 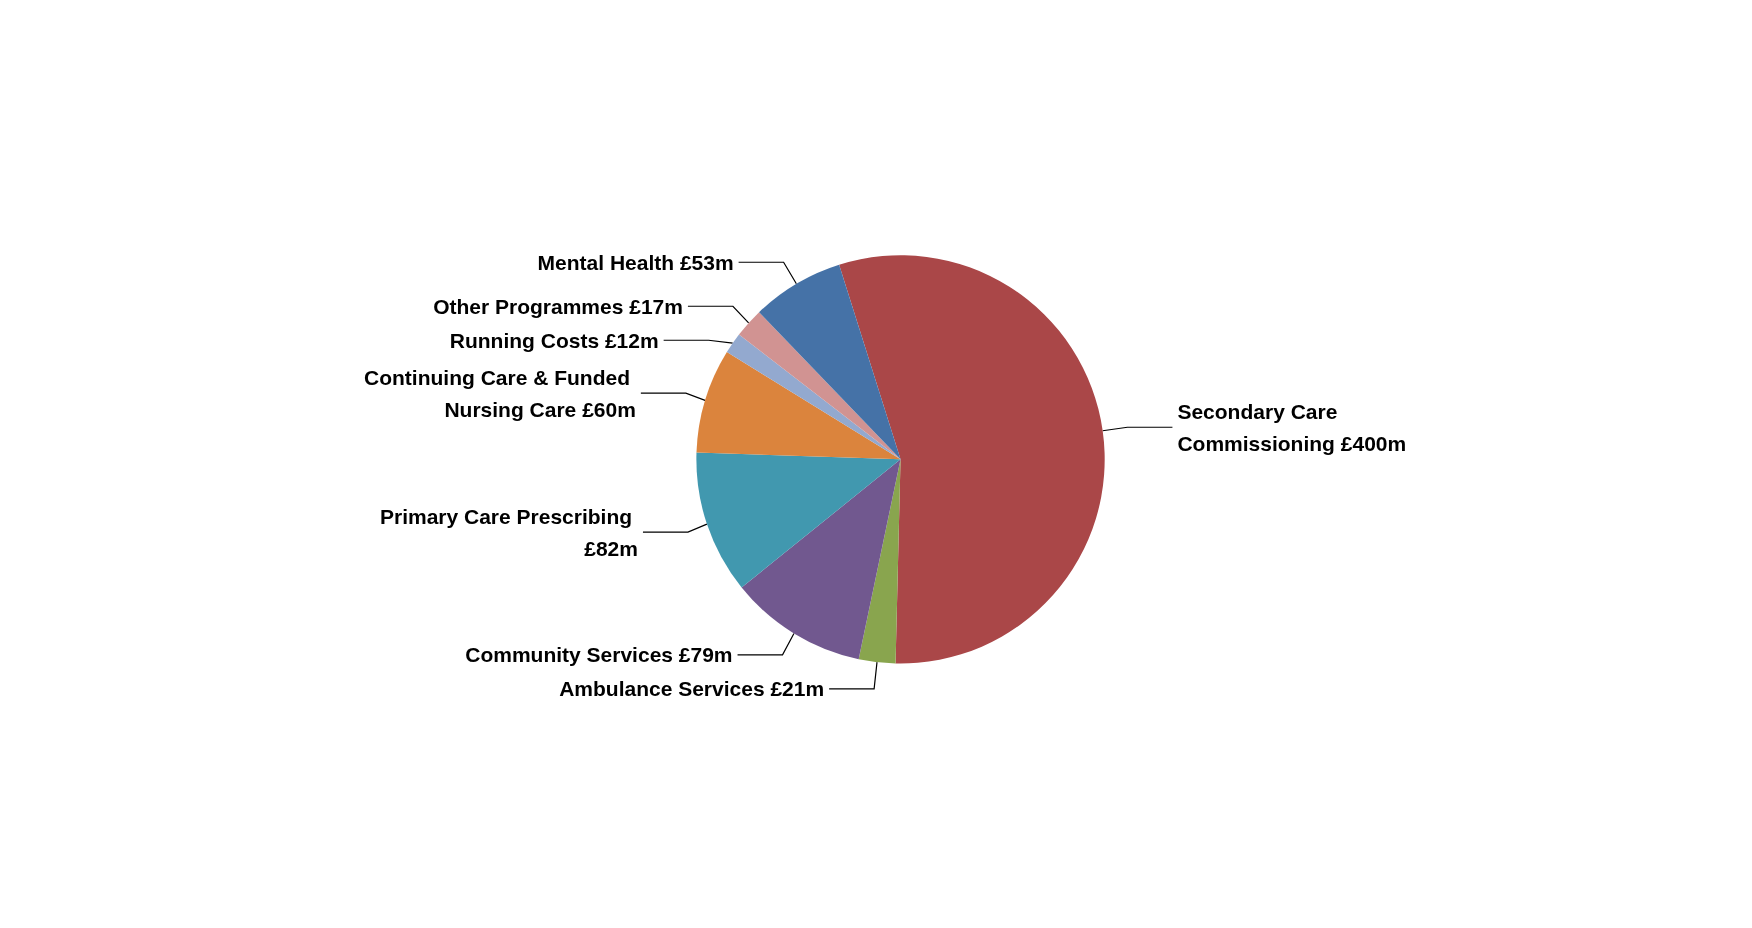 I want to click on slice-label: Community Services £79m, so click(x=599, y=655).